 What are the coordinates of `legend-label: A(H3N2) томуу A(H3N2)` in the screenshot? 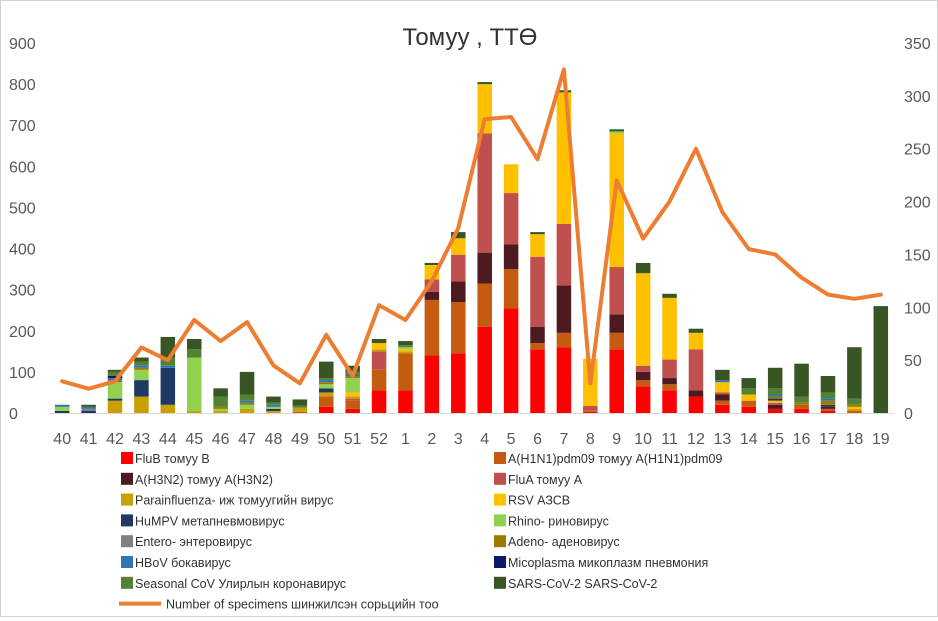 It's located at (204, 480).